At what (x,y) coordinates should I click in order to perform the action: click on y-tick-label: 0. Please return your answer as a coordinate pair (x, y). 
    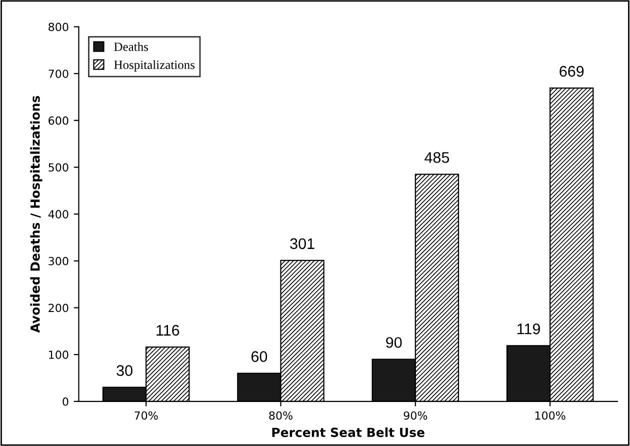
    Looking at the image, I should click on (65, 401).